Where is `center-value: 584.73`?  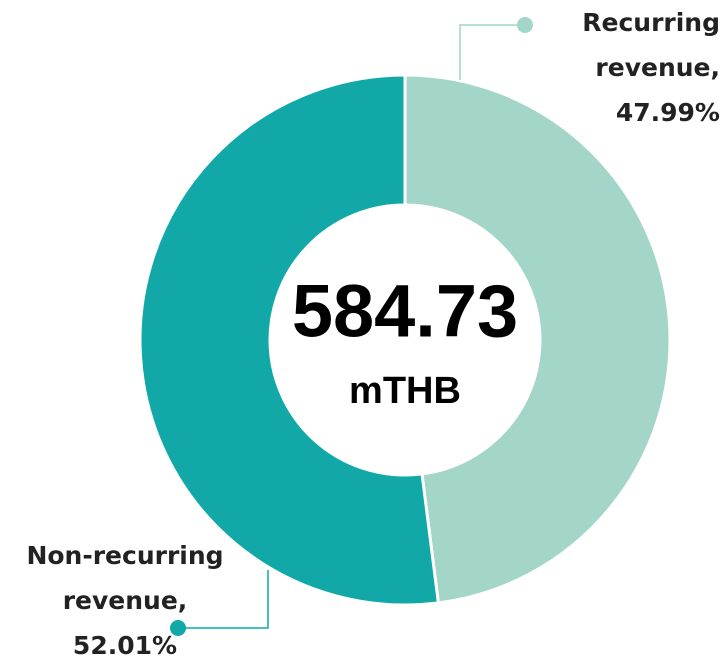 center-value: 584.73 is located at coordinates (405, 311).